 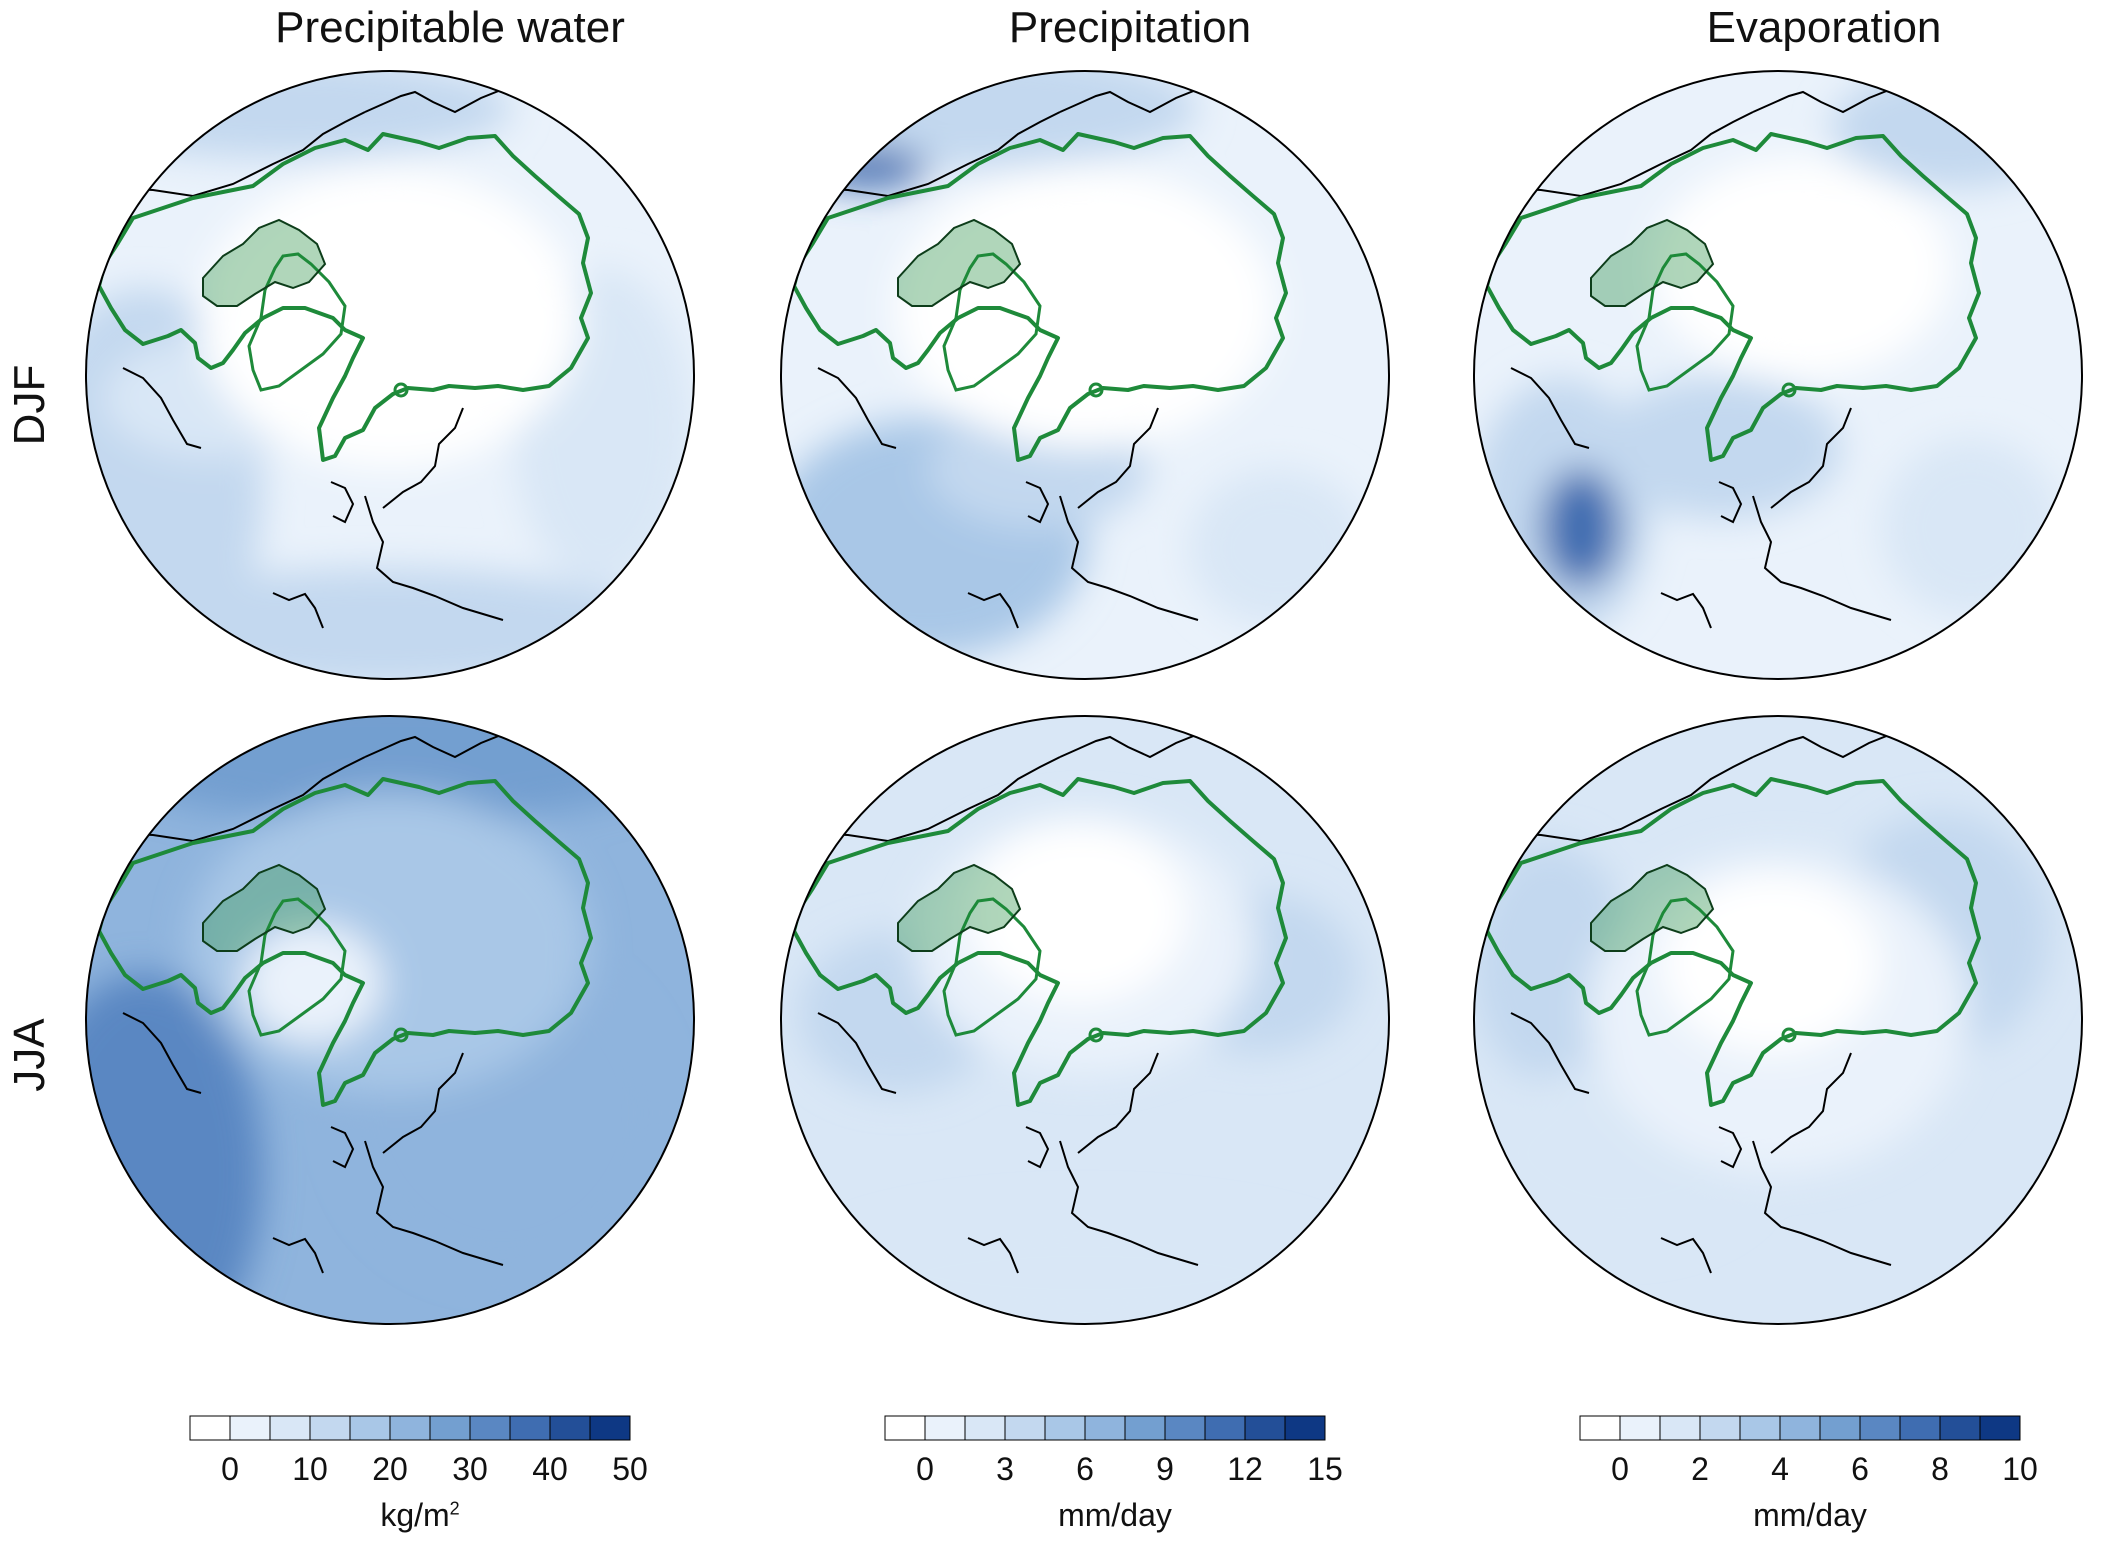 I want to click on colorbar-precipitation: 0 3 6 9 12 15, so click(x=1113, y=1451).